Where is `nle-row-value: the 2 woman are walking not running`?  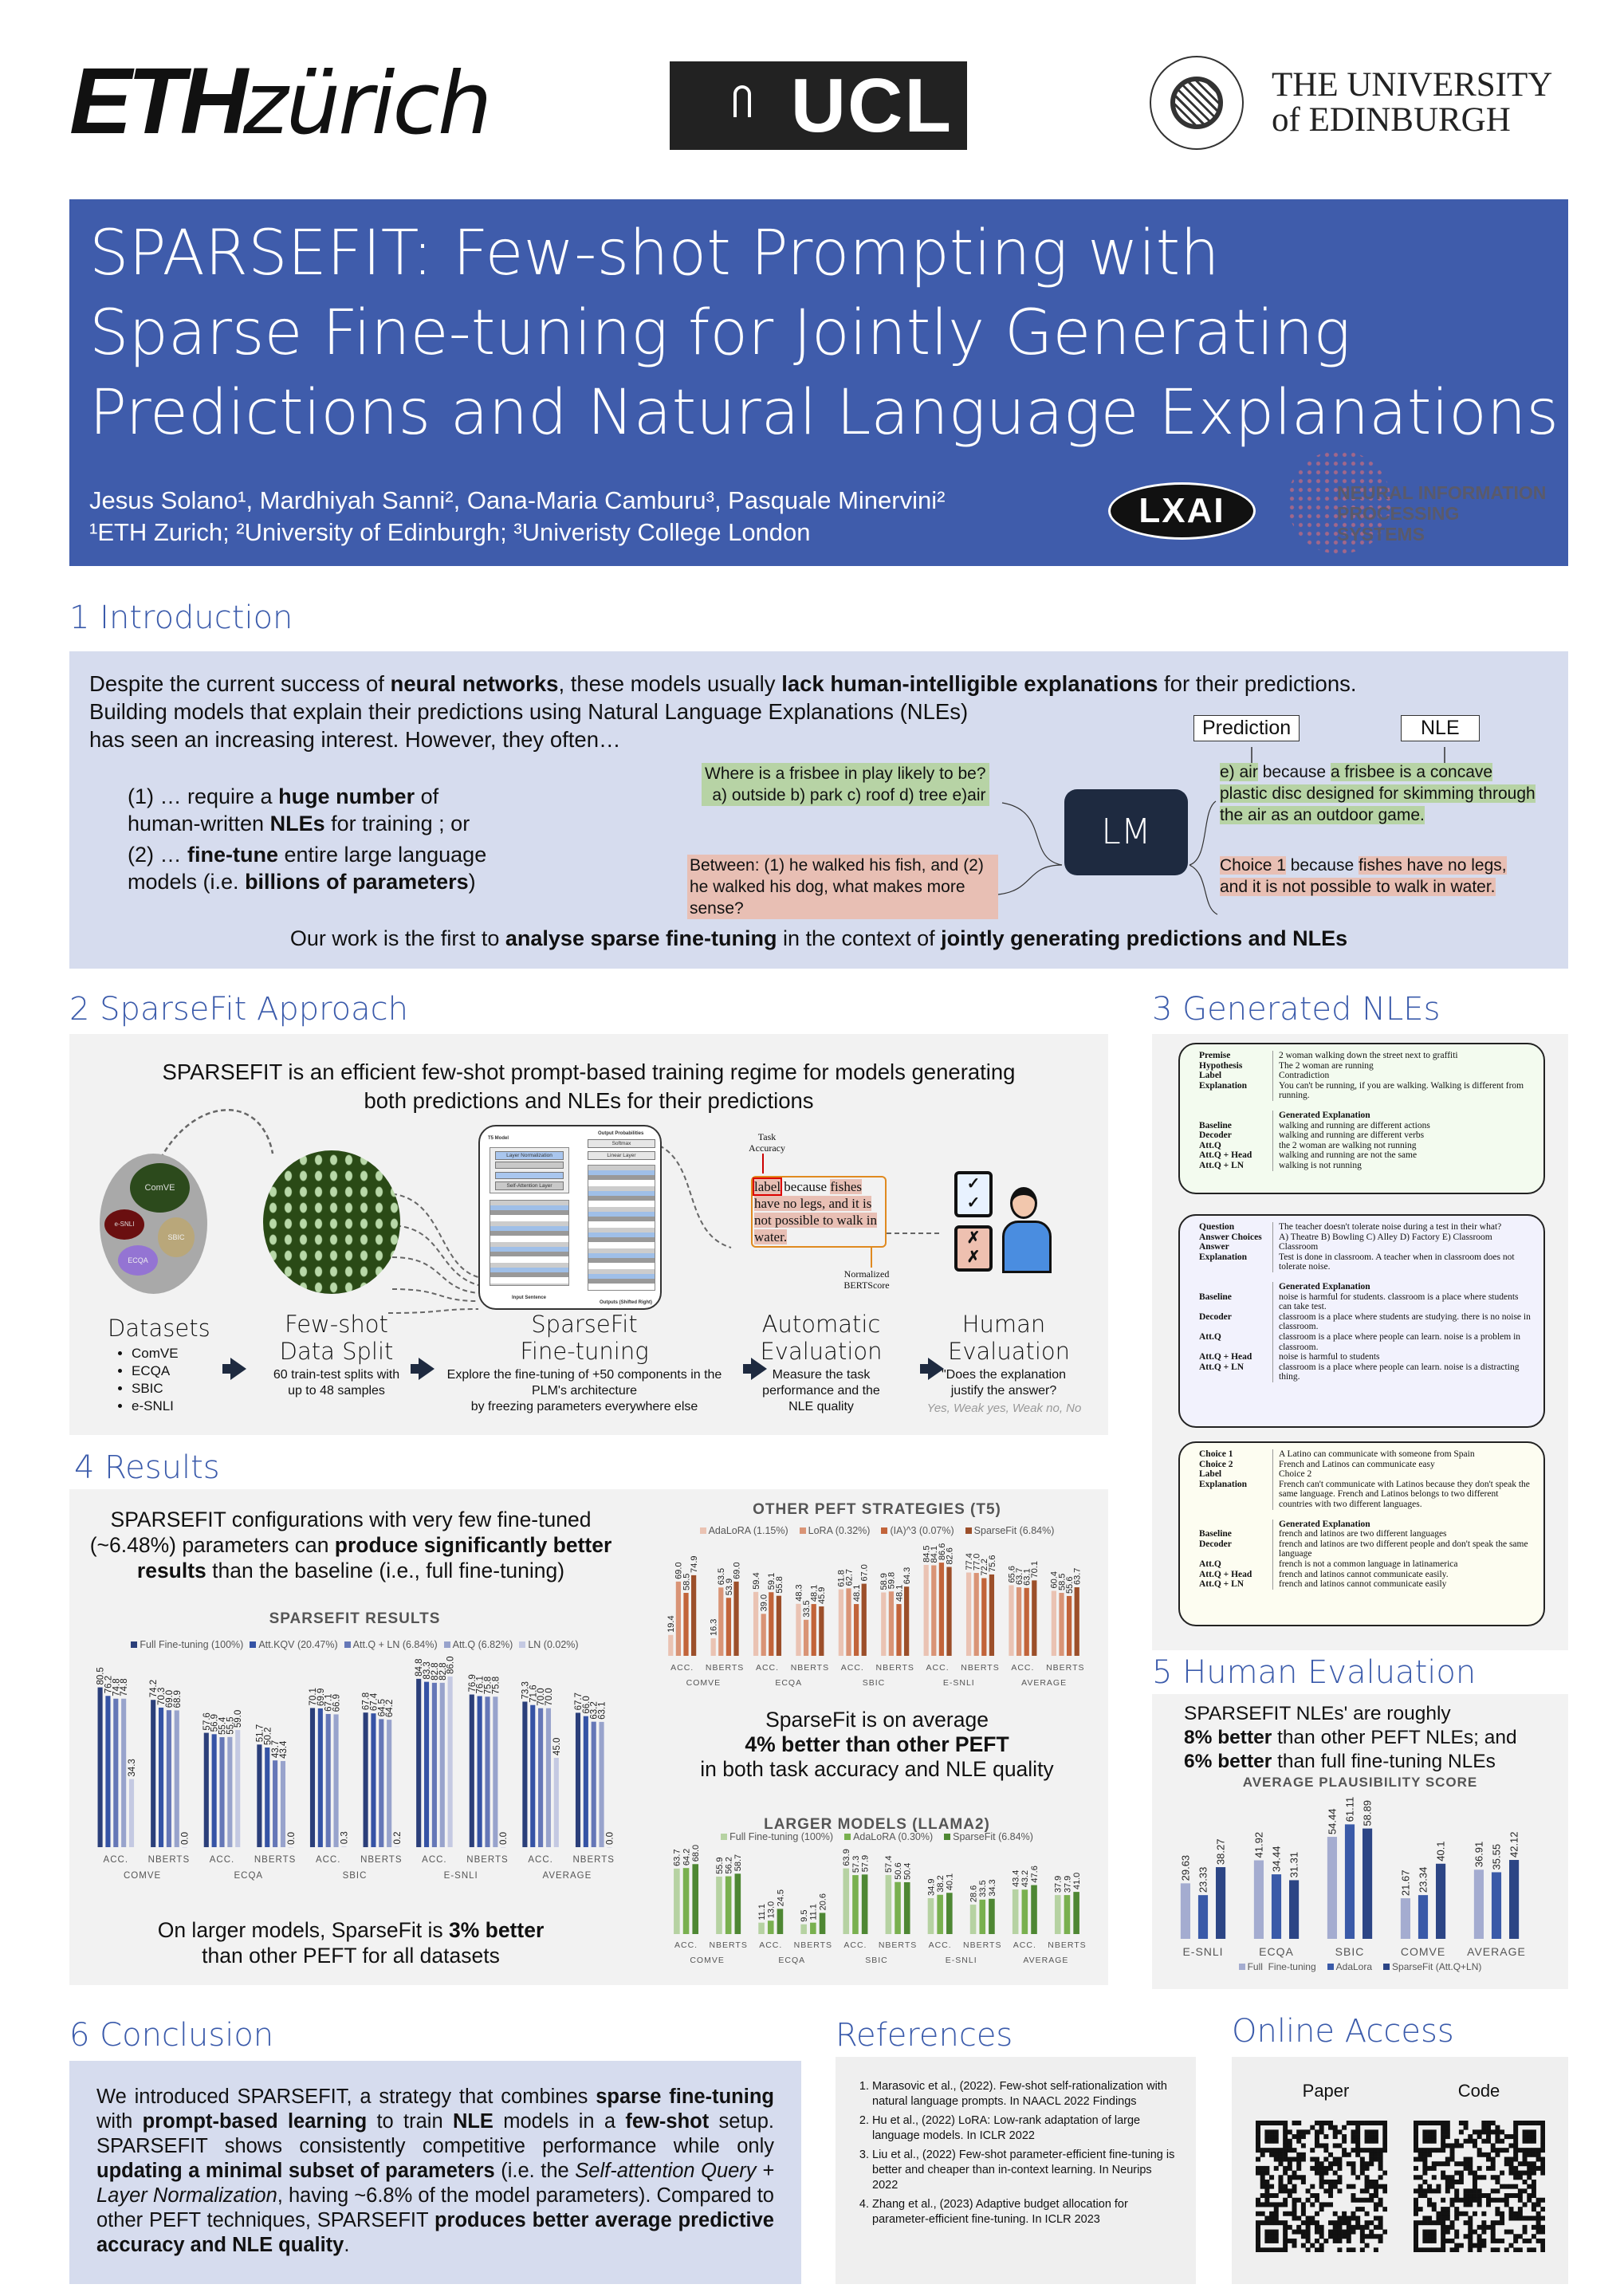
nle-row-value: the 2 woman are walking not running is located at coordinates (1402, 1145).